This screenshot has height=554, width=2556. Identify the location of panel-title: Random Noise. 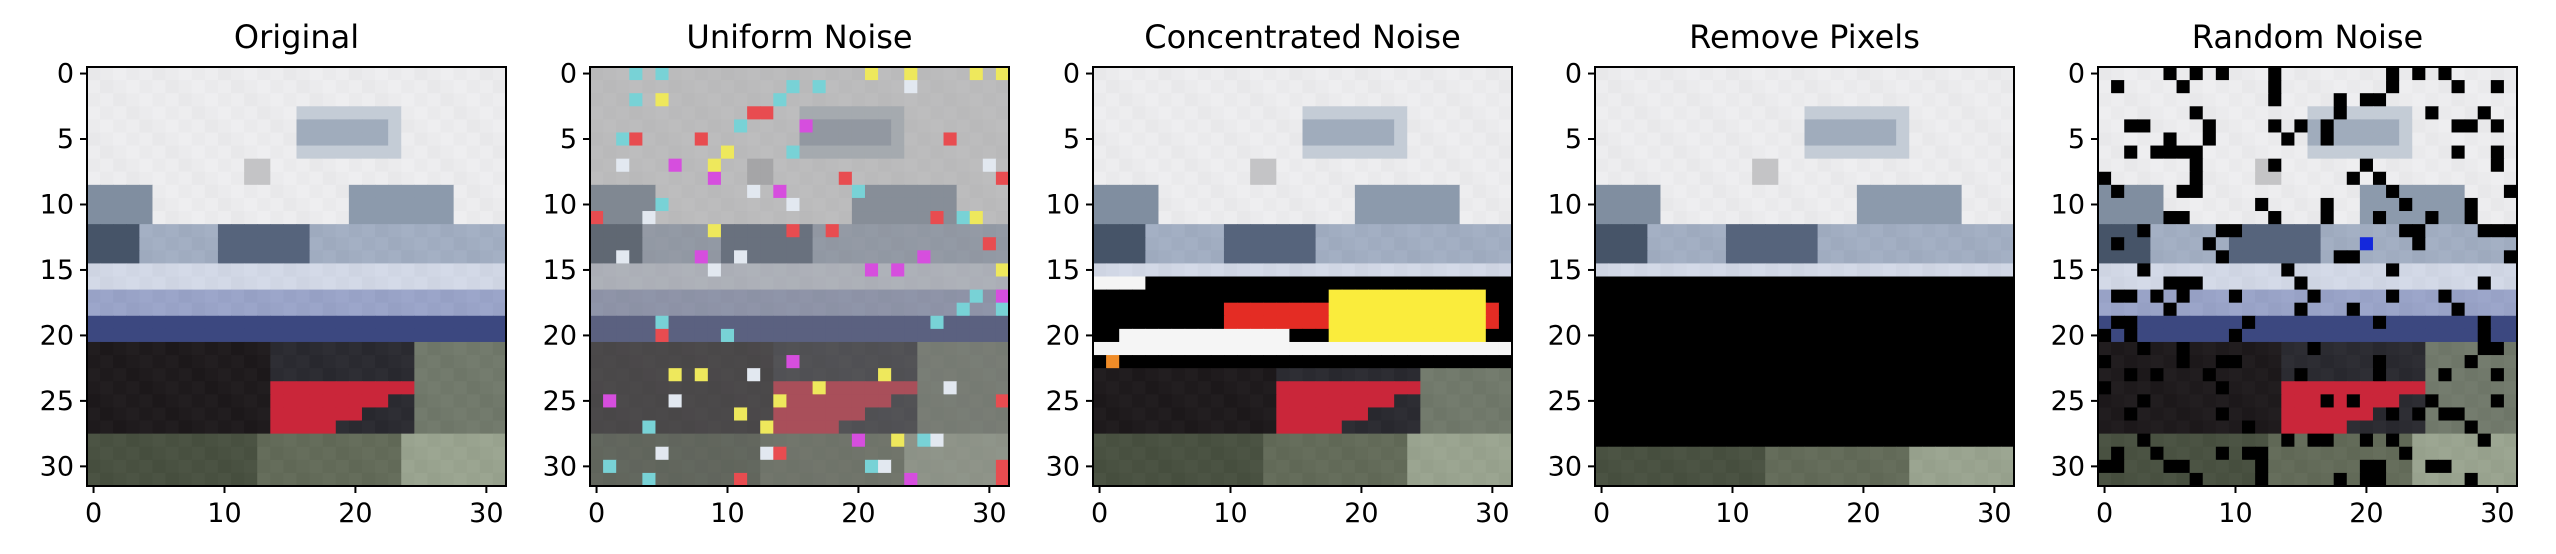
(2307, 37).